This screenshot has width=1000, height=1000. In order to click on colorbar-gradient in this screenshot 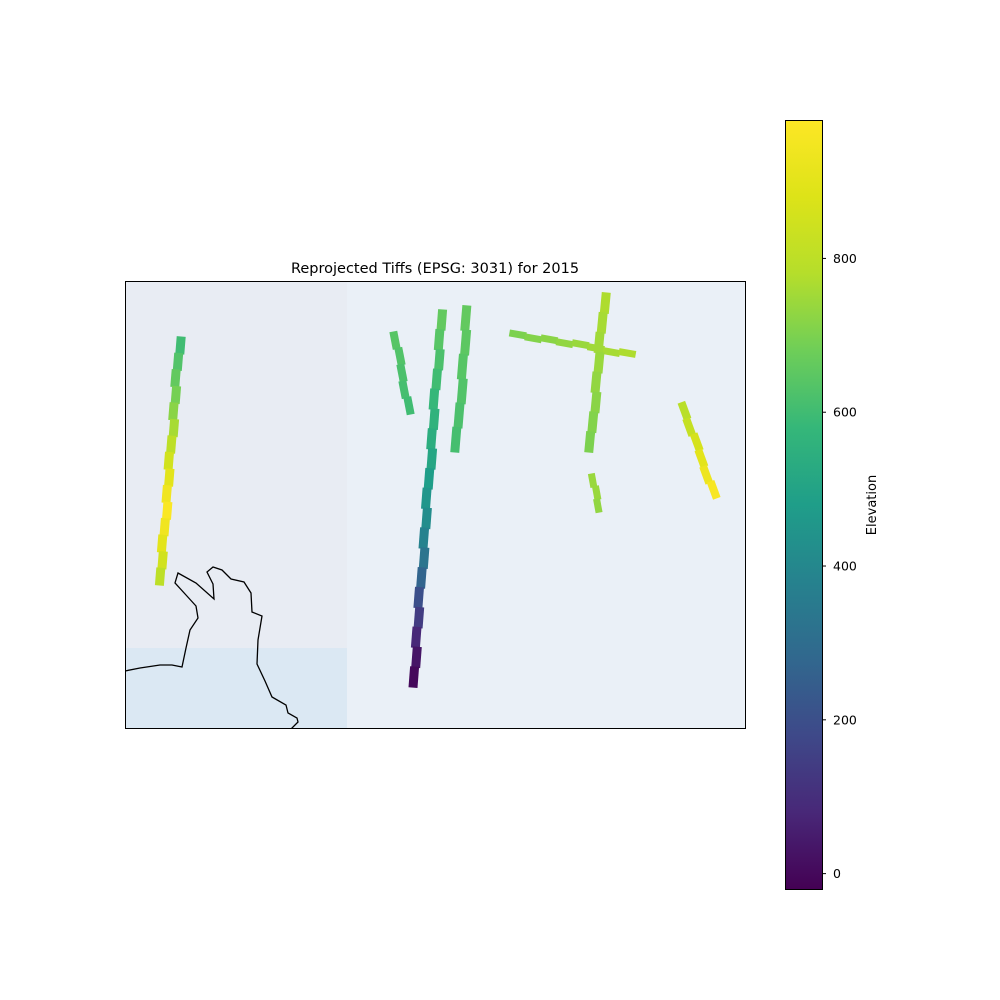, I will do `click(803, 504)`.